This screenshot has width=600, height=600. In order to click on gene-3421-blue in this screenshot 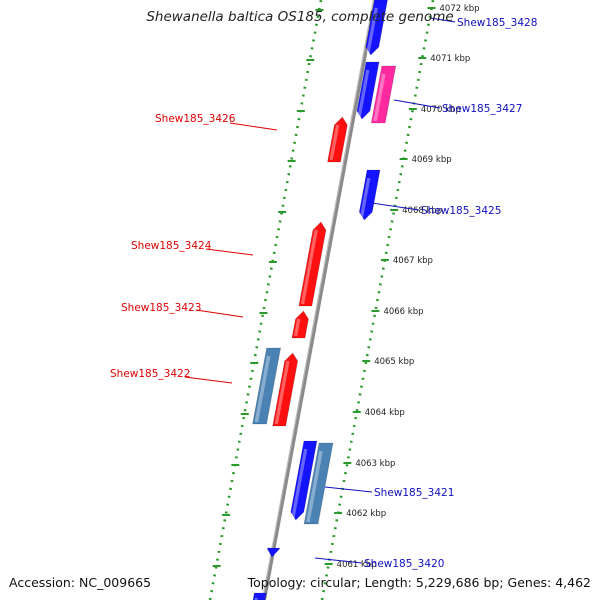, I will do `click(304, 480)`.